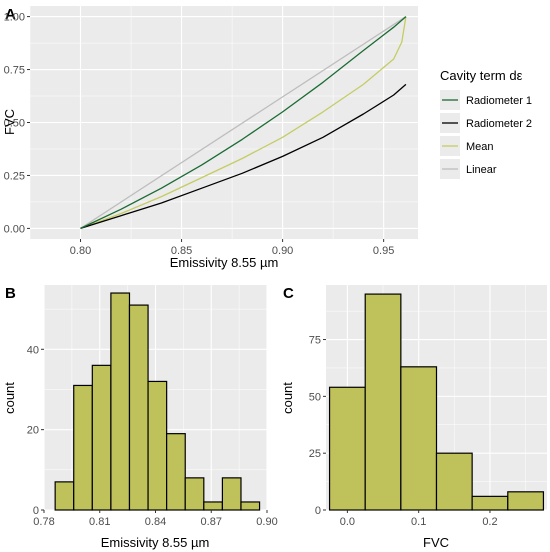 The height and width of the screenshot is (552, 550). What do you see at coordinates (224, 262) in the screenshot?
I see `panel-a-x-title: Emissivity 8.55 µm` at bounding box center [224, 262].